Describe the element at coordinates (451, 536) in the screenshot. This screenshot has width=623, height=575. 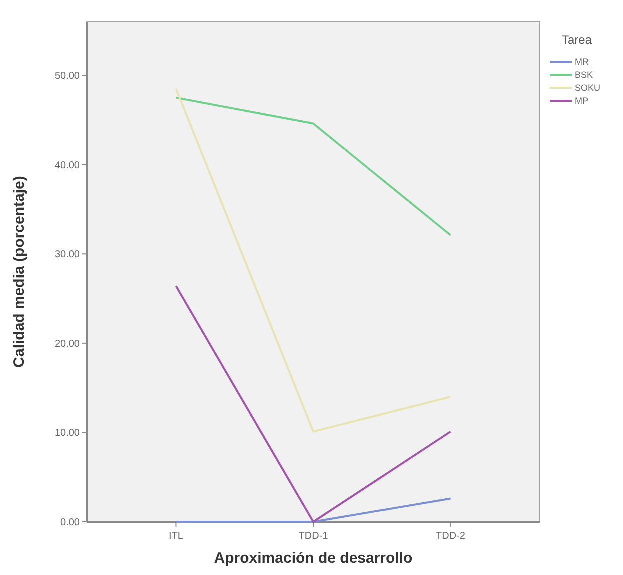
I see `x-tick-label: TDD-2` at that location.